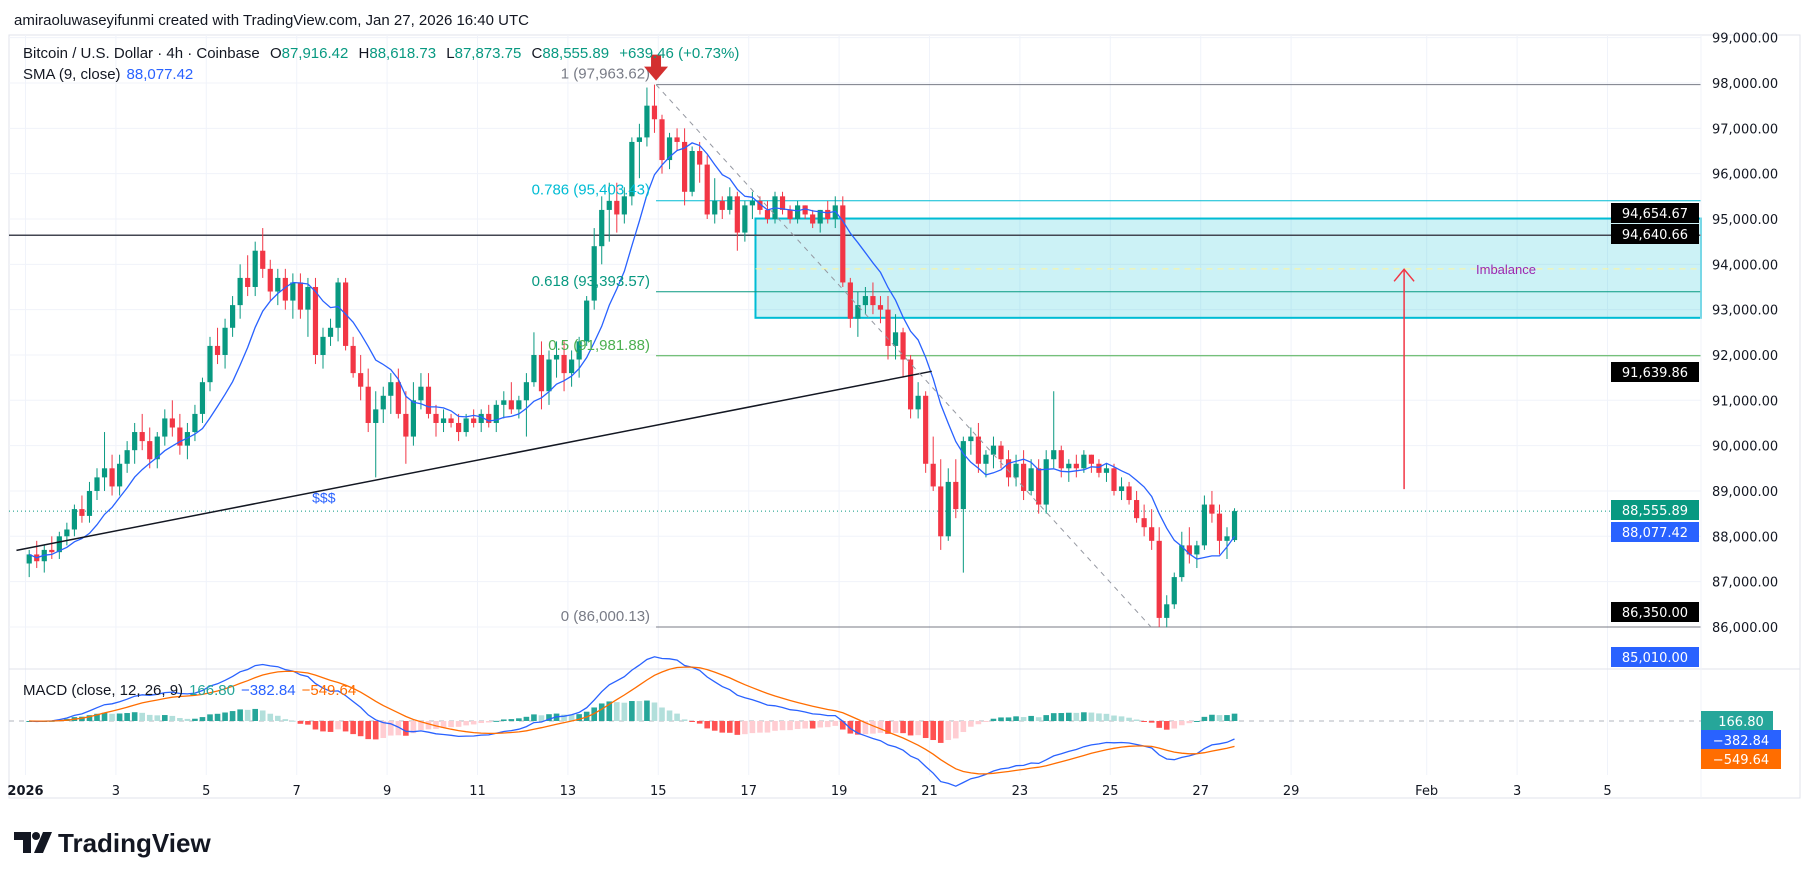  Describe the element at coordinates (1655, 213) in the screenshot. I see `price-tag: 94,654.67` at that location.